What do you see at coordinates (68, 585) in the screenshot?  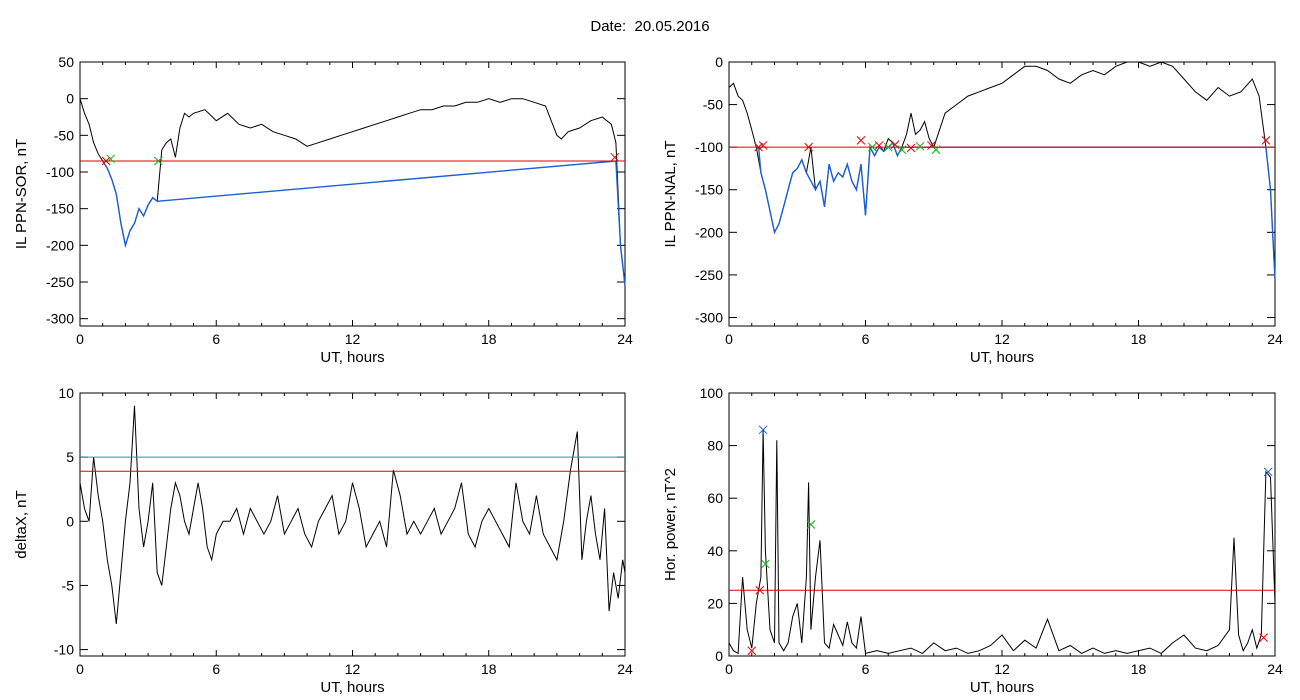 I see `y-tick-label: -5` at bounding box center [68, 585].